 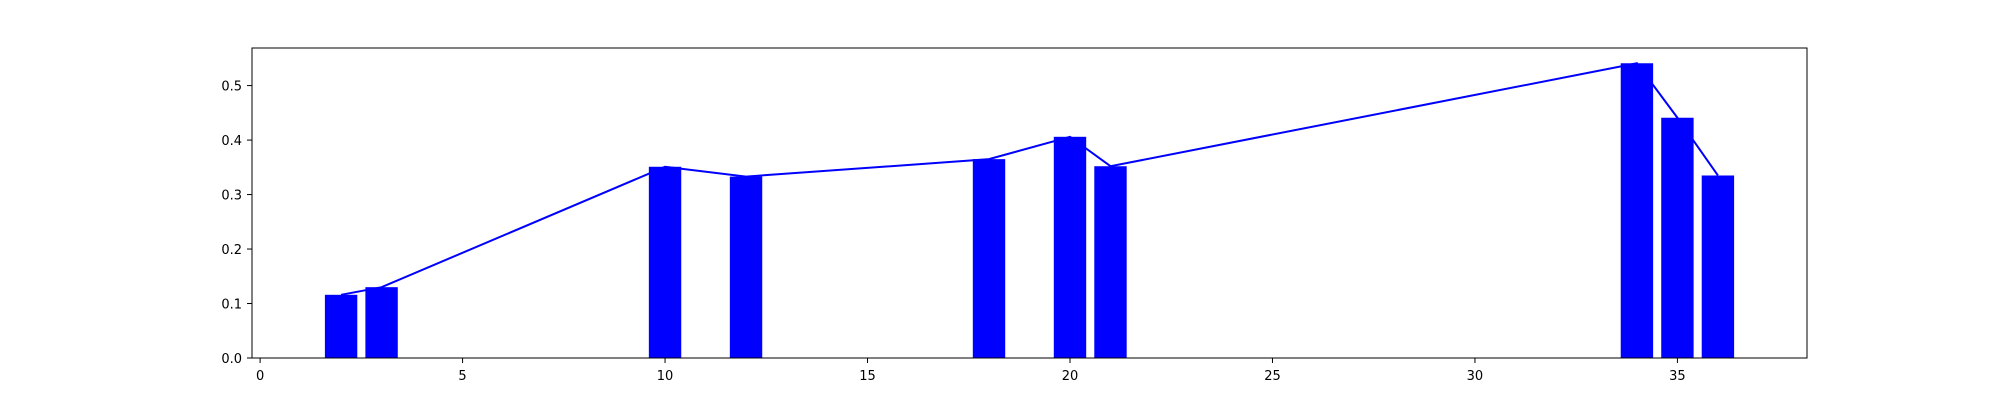 I want to click on y-ticks-group: 0.0 0.1 0.2 0.3 0.4 0.5, so click(x=236, y=223).